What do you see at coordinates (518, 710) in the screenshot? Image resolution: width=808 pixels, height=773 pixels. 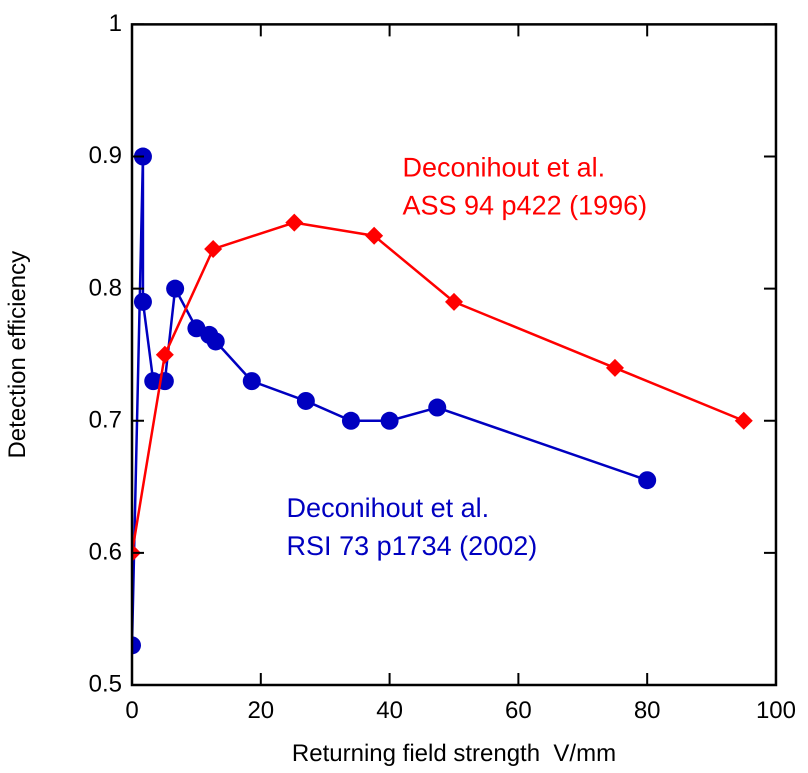 I see `x-tick-label: 60` at bounding box center [518, 710].